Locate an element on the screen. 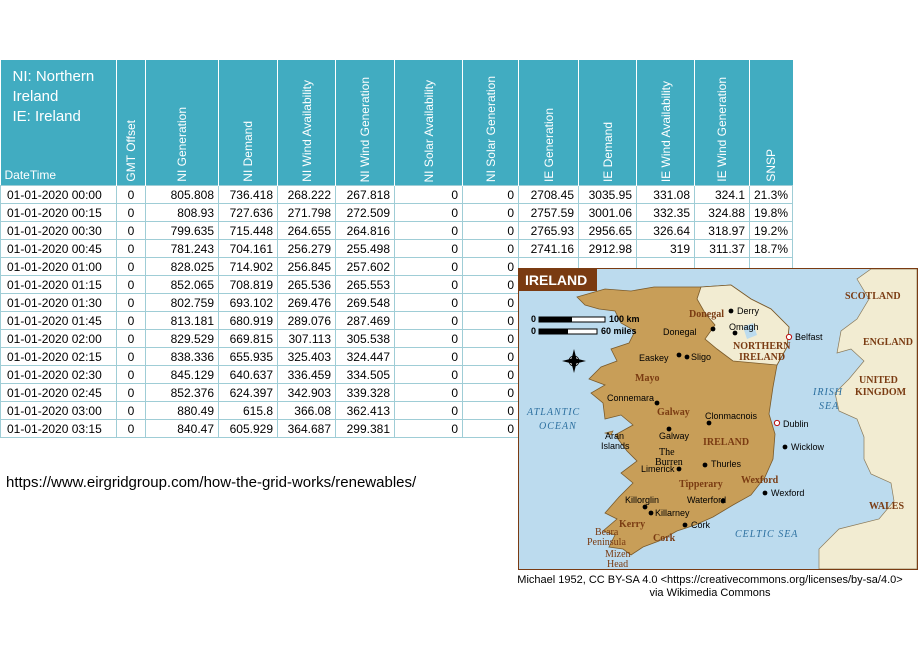 This screenshot has width=920, height=660. table-cell: 331.08 is located at coordinates (665, 194).